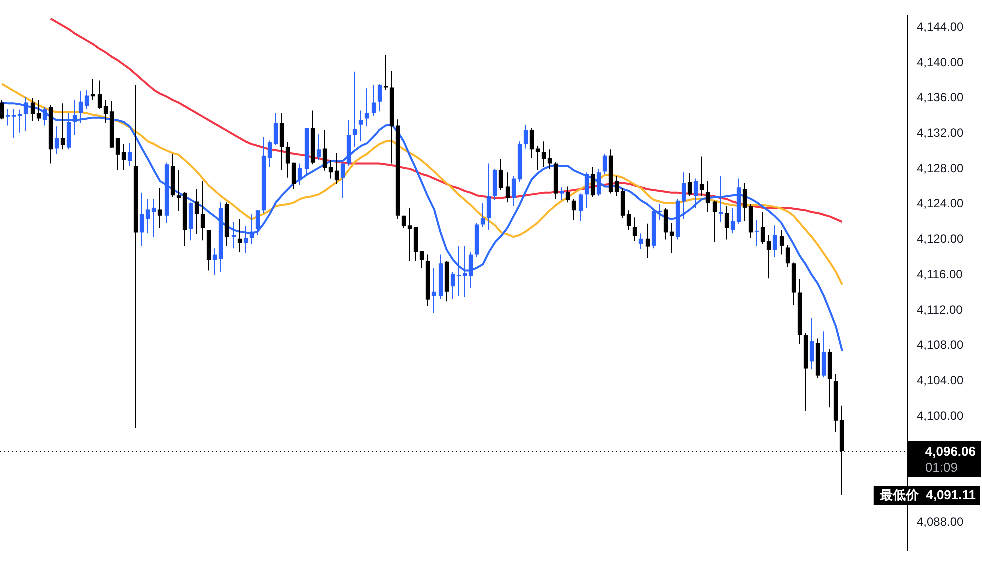 This screenshot has width=982, height=567. I want to click on y-tick-label: 4,144.00, so click(940, 27).